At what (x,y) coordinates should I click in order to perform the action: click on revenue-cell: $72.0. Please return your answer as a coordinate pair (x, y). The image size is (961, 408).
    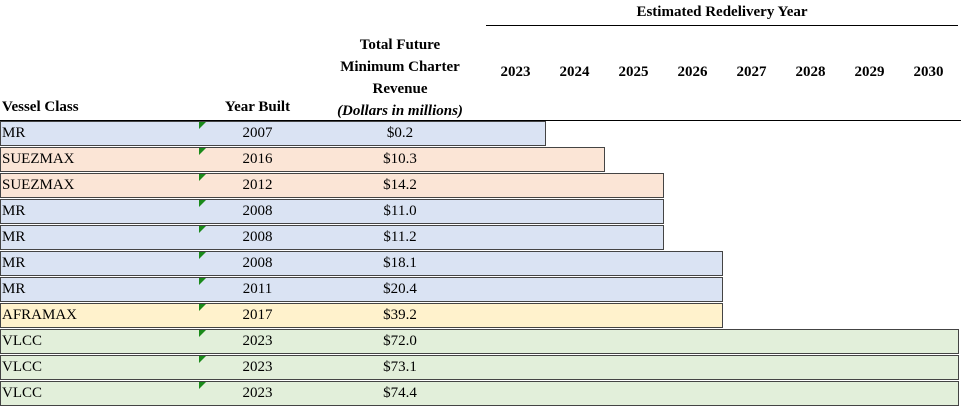
    Looking at the image, I should click on (400, 341).